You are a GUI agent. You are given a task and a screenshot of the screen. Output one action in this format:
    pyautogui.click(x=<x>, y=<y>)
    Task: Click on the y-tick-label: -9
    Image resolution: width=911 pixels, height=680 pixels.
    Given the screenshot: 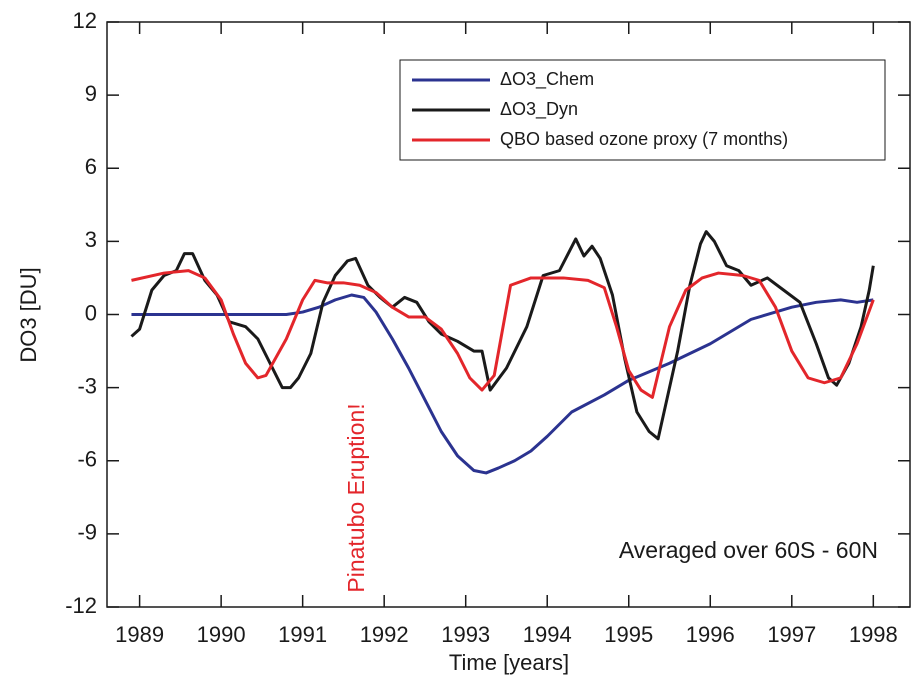 What is the action you would take?
    pyautogui.click(x=87, y=532)
    